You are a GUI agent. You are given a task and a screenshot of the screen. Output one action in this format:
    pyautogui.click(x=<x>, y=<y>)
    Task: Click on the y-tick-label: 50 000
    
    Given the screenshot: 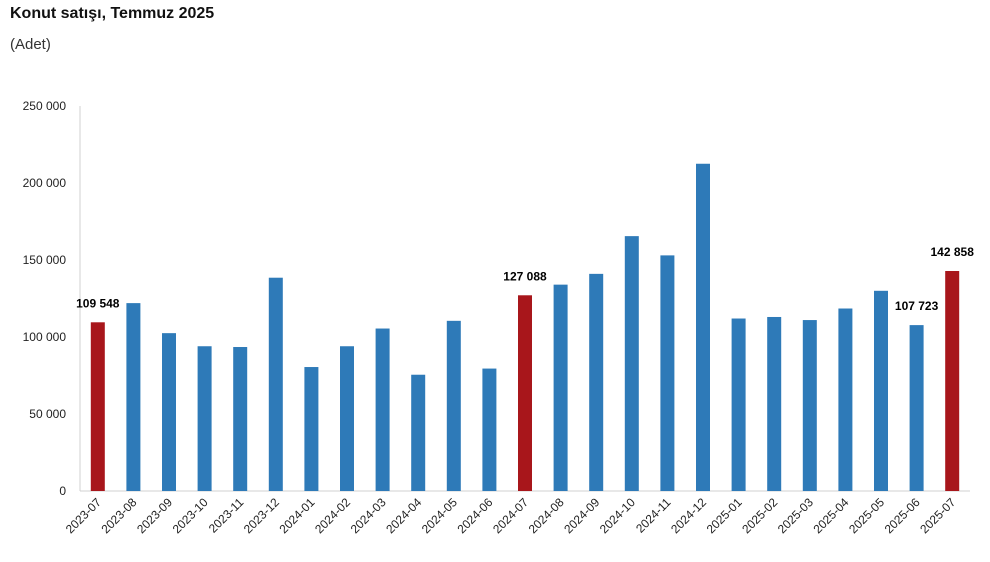 What is the action you would take?
    pyautogui.click(x=47, y=414)
    